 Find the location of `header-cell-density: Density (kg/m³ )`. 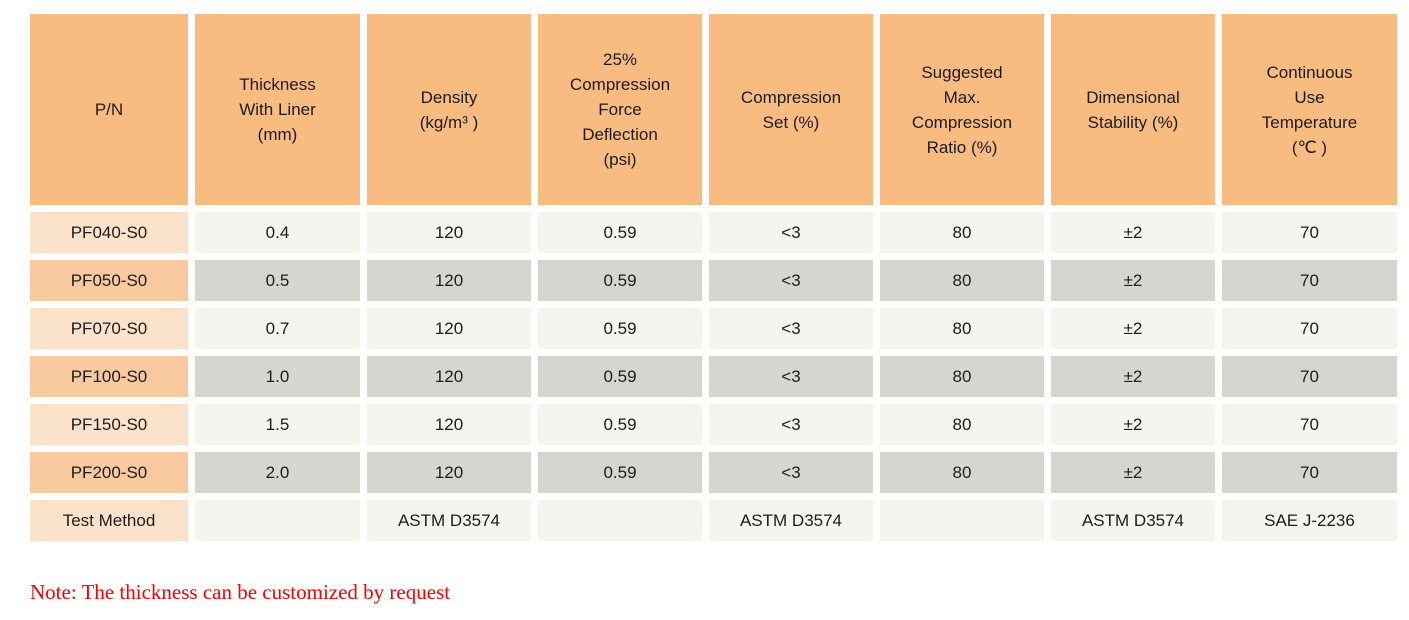

header-cell-density: Density (kg/m³ ) is located at coordinates (449, 109).